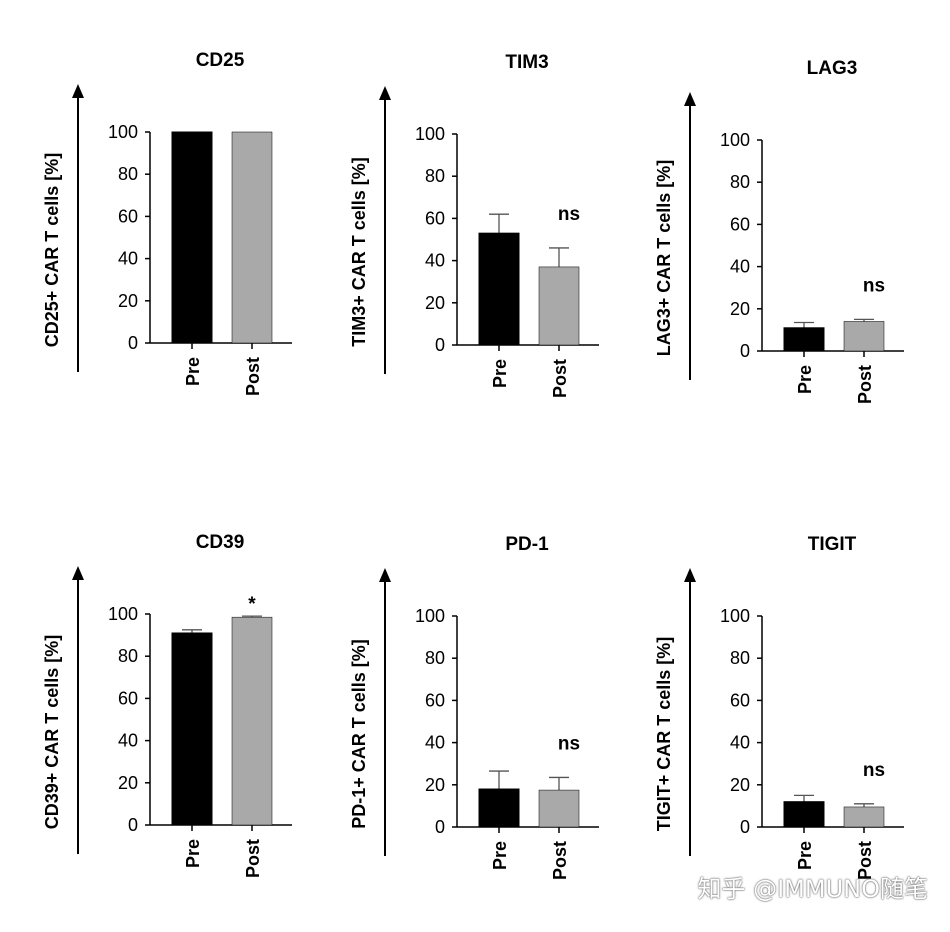  Describe the element at coordinates (52, 732) in the screenshot. I see `y-axis-label: CD39+ CAR T cells [%]` at that location.